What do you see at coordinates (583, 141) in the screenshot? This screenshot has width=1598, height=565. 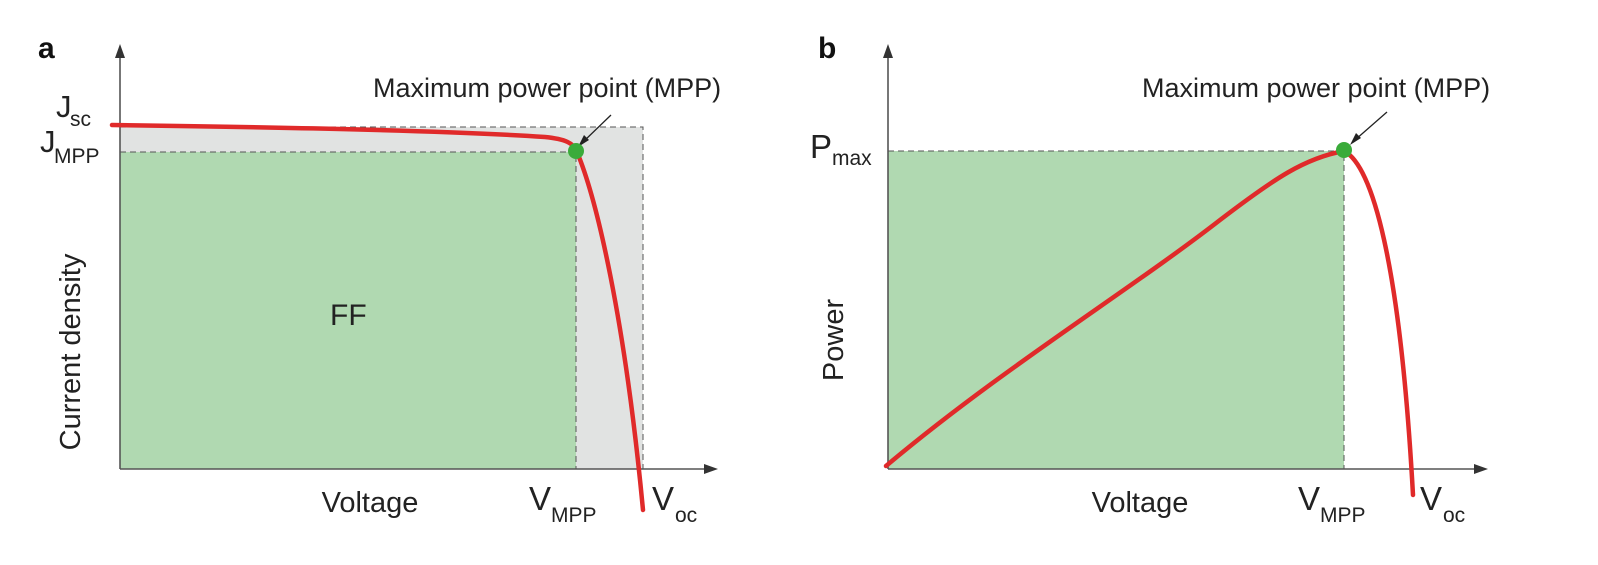 I see `panel-a-mpp-pointer-head` at bounding box center [583, 141].